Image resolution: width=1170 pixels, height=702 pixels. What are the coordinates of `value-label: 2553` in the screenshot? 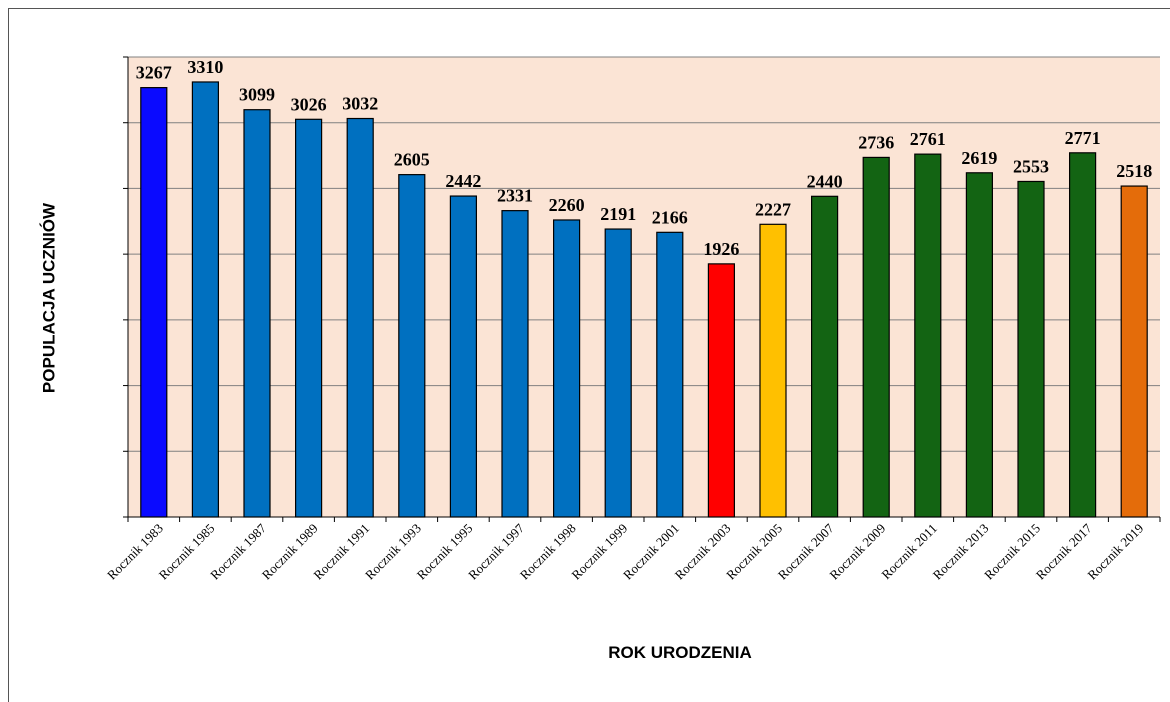 It's located at (1031, 166).